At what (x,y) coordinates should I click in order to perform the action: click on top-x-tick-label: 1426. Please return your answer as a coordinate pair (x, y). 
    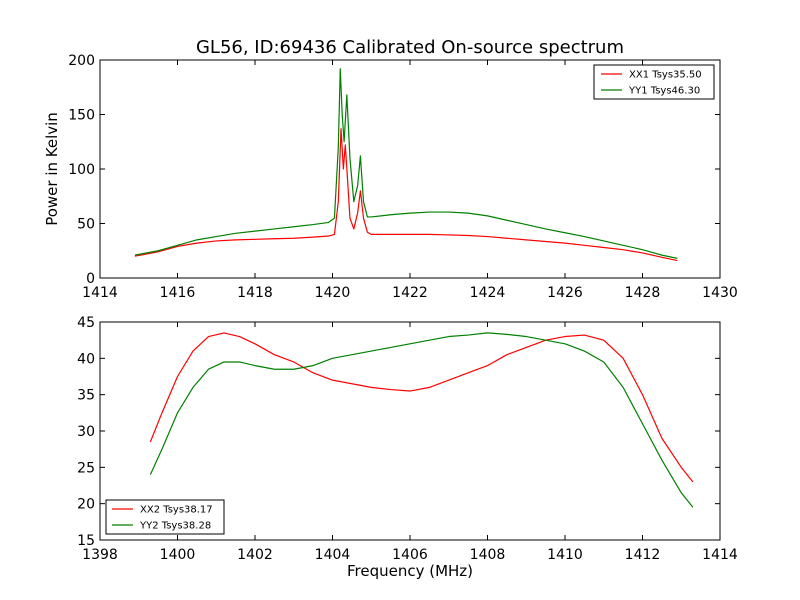
    Looking at the image, I should click on (565, 293).